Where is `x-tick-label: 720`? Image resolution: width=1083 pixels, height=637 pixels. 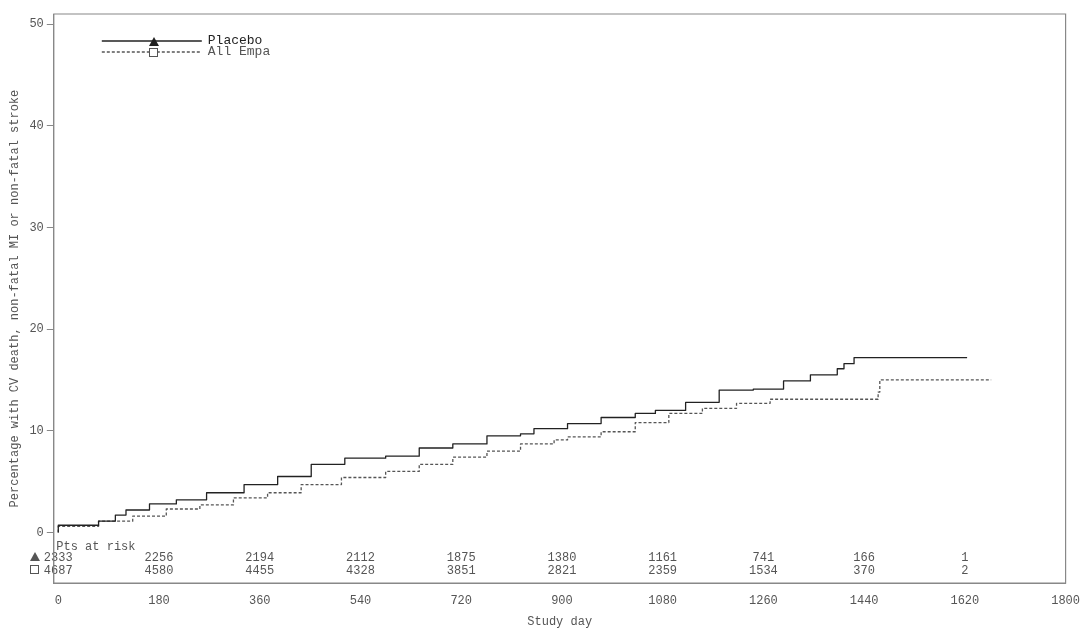 x-tick-label: 720 is located at coordinates (461, 600).